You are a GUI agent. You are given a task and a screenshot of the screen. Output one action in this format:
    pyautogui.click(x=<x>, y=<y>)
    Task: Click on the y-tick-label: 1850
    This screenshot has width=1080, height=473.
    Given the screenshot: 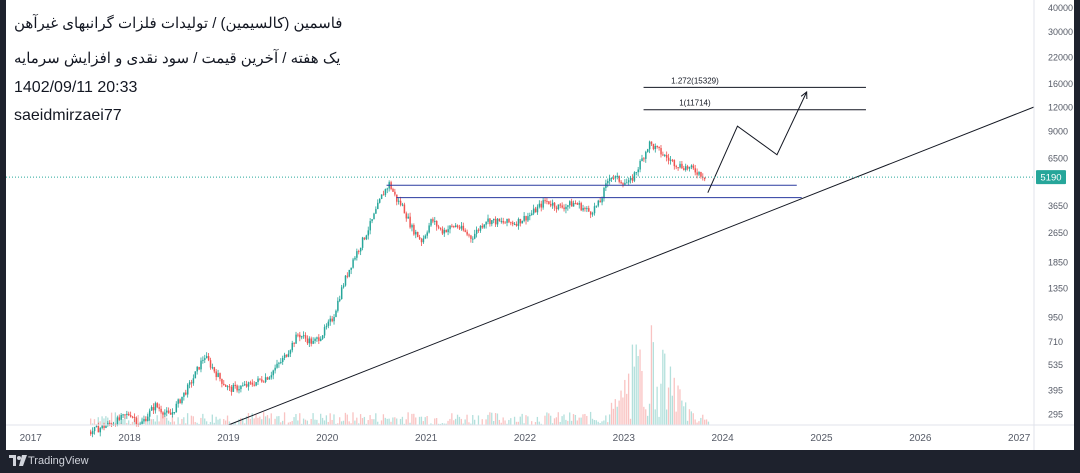 What is the action you would take?
    pyautogui.click(x=1058, y=263)
    